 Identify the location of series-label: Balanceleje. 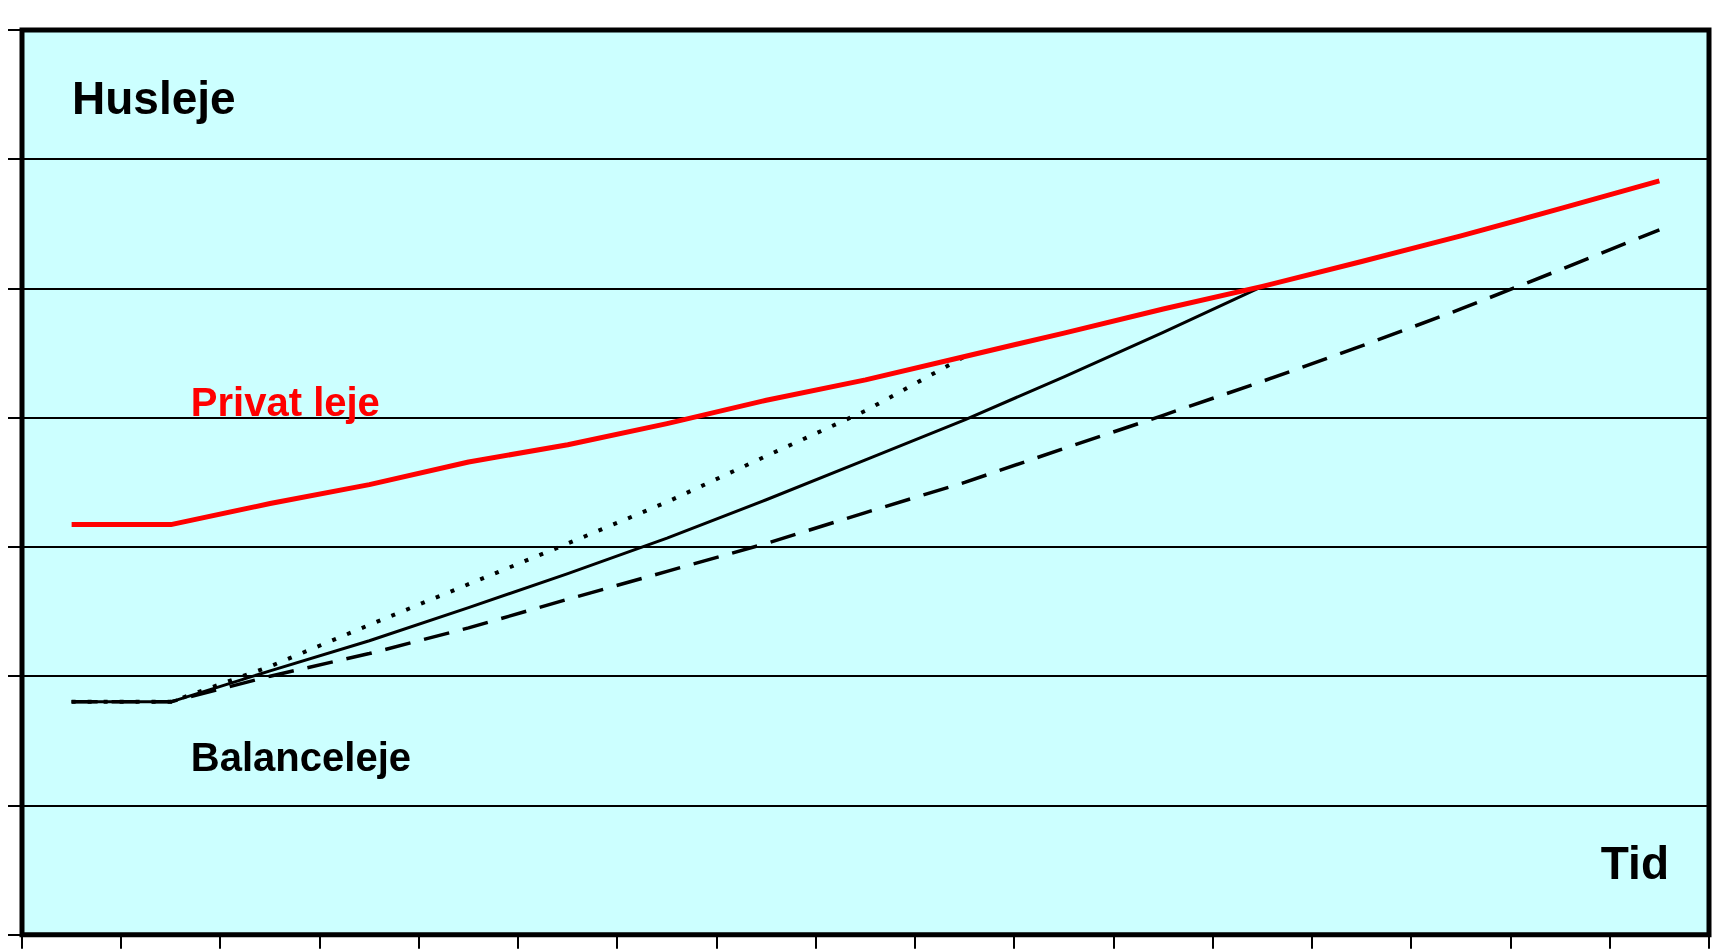
(300, 756).